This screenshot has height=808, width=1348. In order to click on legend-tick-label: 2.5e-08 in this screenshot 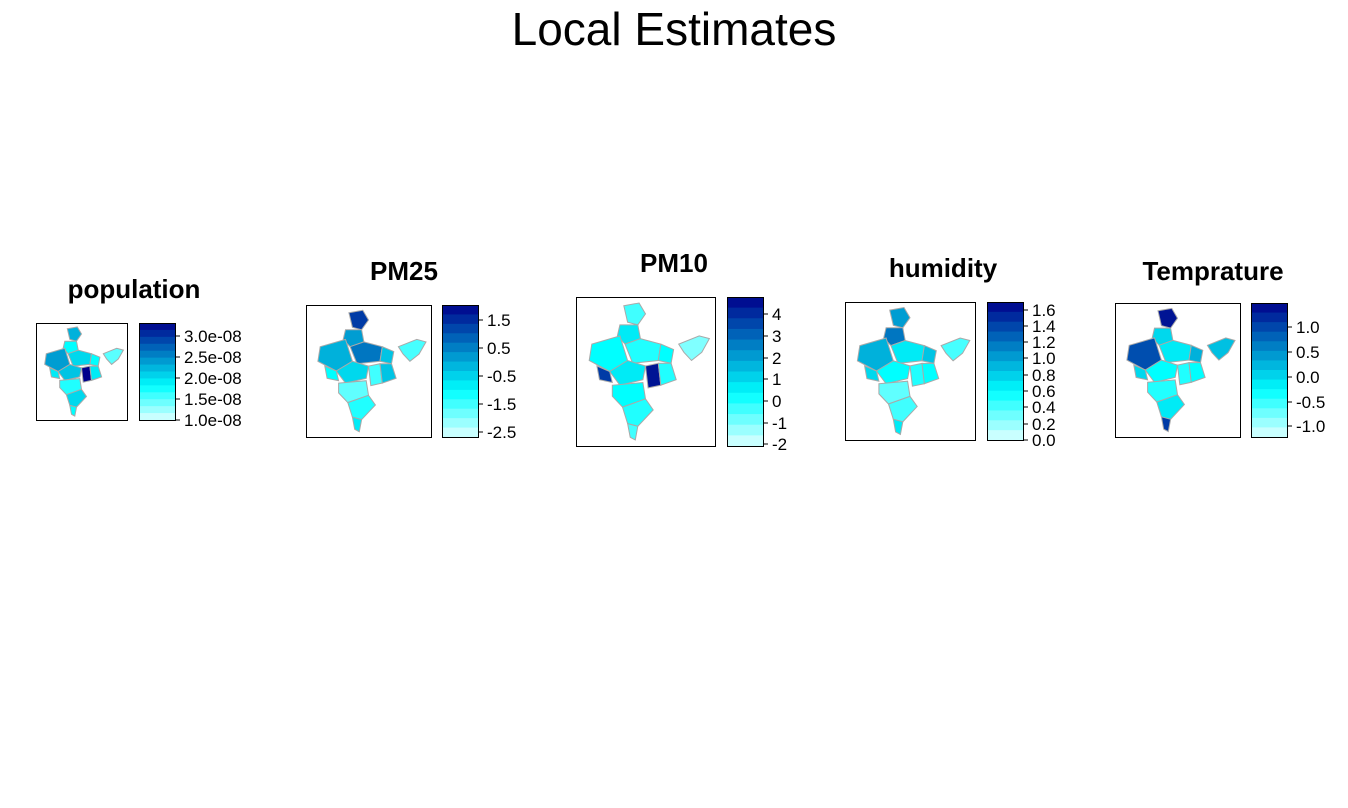, I will do `click(213, 357)`.